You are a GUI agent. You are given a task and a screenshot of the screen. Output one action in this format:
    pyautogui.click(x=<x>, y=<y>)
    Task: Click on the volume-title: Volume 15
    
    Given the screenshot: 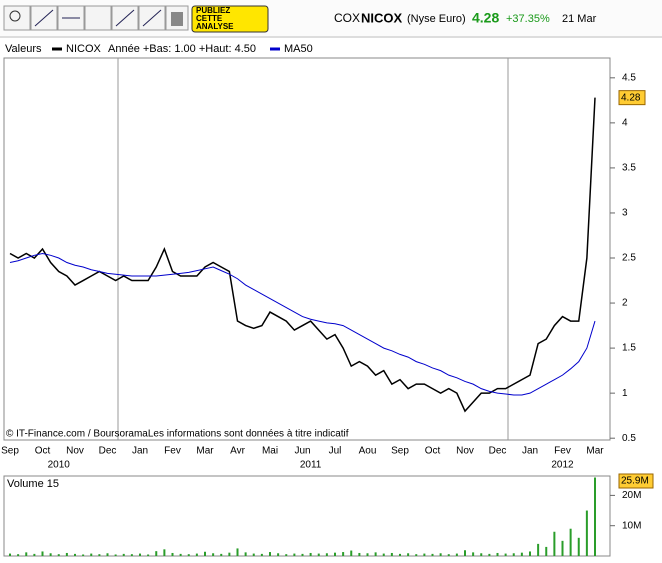 What is the action you would take?
    pyautogui.click(x=33, y=484)
    